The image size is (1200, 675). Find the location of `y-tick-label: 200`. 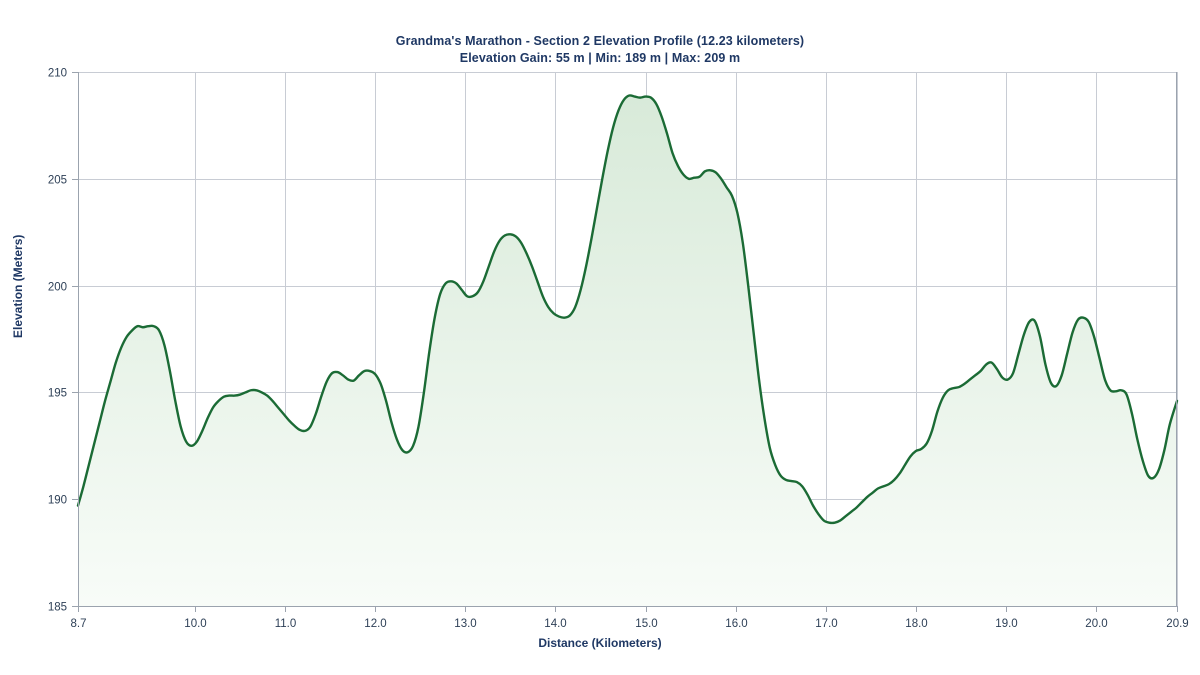

y-tick-label: 200 is located at coordinates (57, 288).